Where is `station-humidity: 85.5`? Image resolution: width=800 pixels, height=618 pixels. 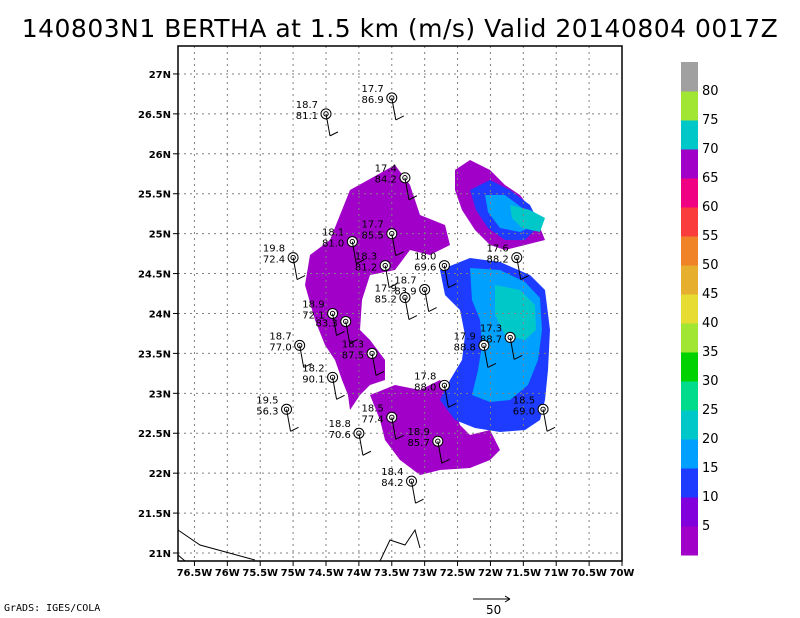
station-humidity: 85.5 is located at coordinates (373, 236).